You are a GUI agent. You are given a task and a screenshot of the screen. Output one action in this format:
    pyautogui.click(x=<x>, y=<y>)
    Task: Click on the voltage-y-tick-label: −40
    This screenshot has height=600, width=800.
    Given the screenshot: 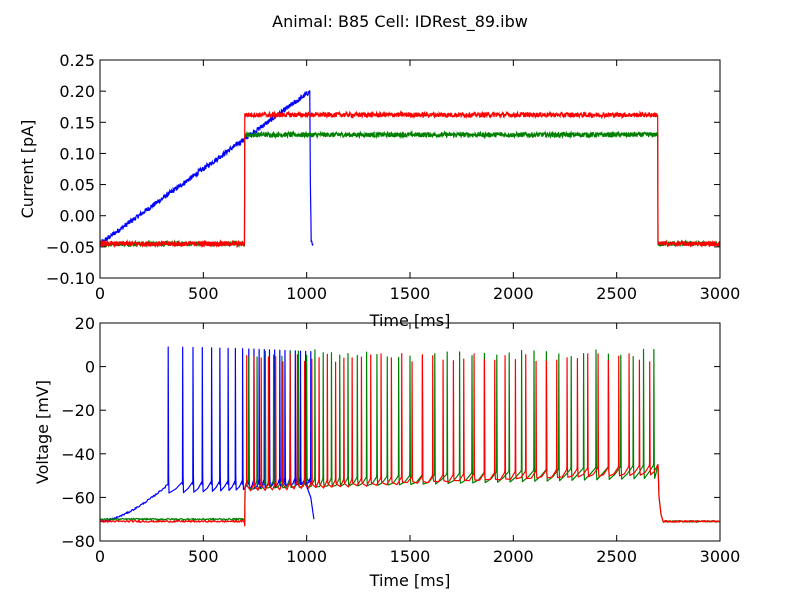 What is the action you would take?
    pyautogui.click(x=78, y=454)
    